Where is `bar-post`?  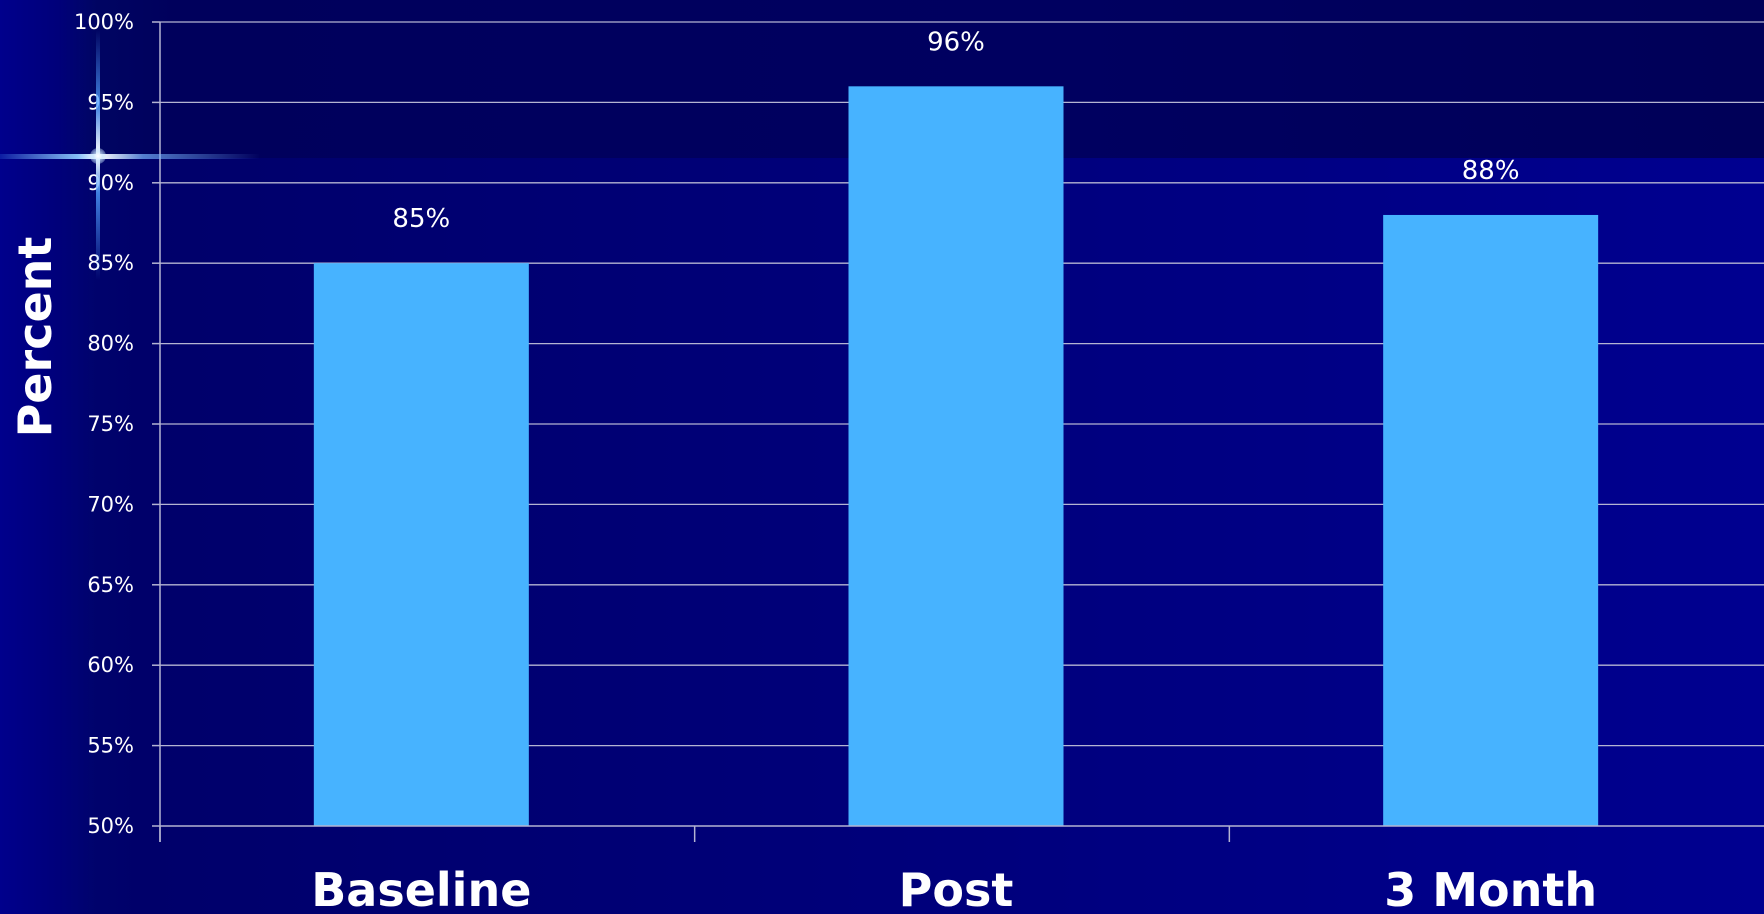 bar-post is located at coordinates (956, 456).